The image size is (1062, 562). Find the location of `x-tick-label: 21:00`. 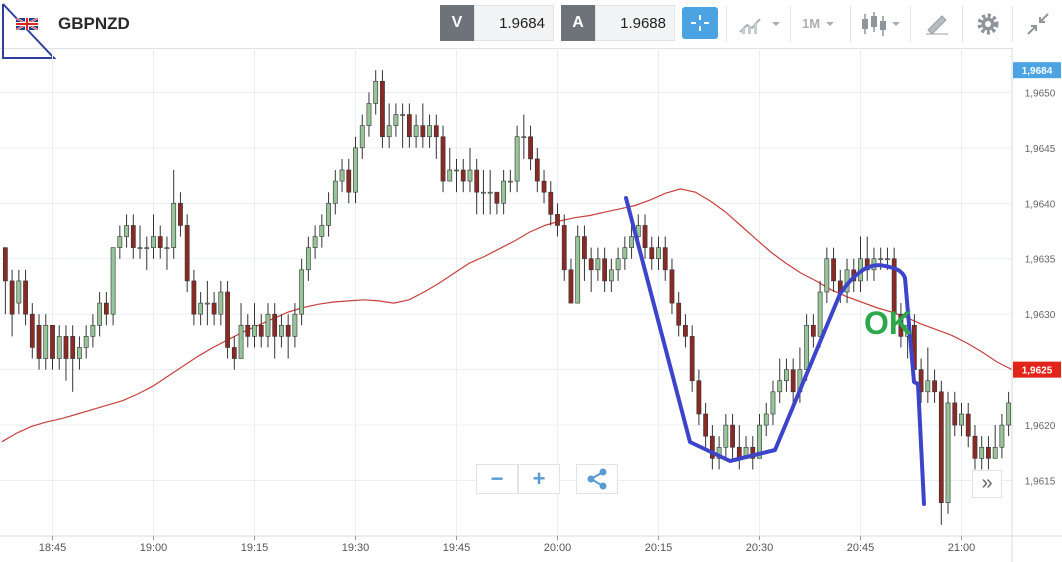

x-tick-label: 21:00 is located at coordinates (962, 548).